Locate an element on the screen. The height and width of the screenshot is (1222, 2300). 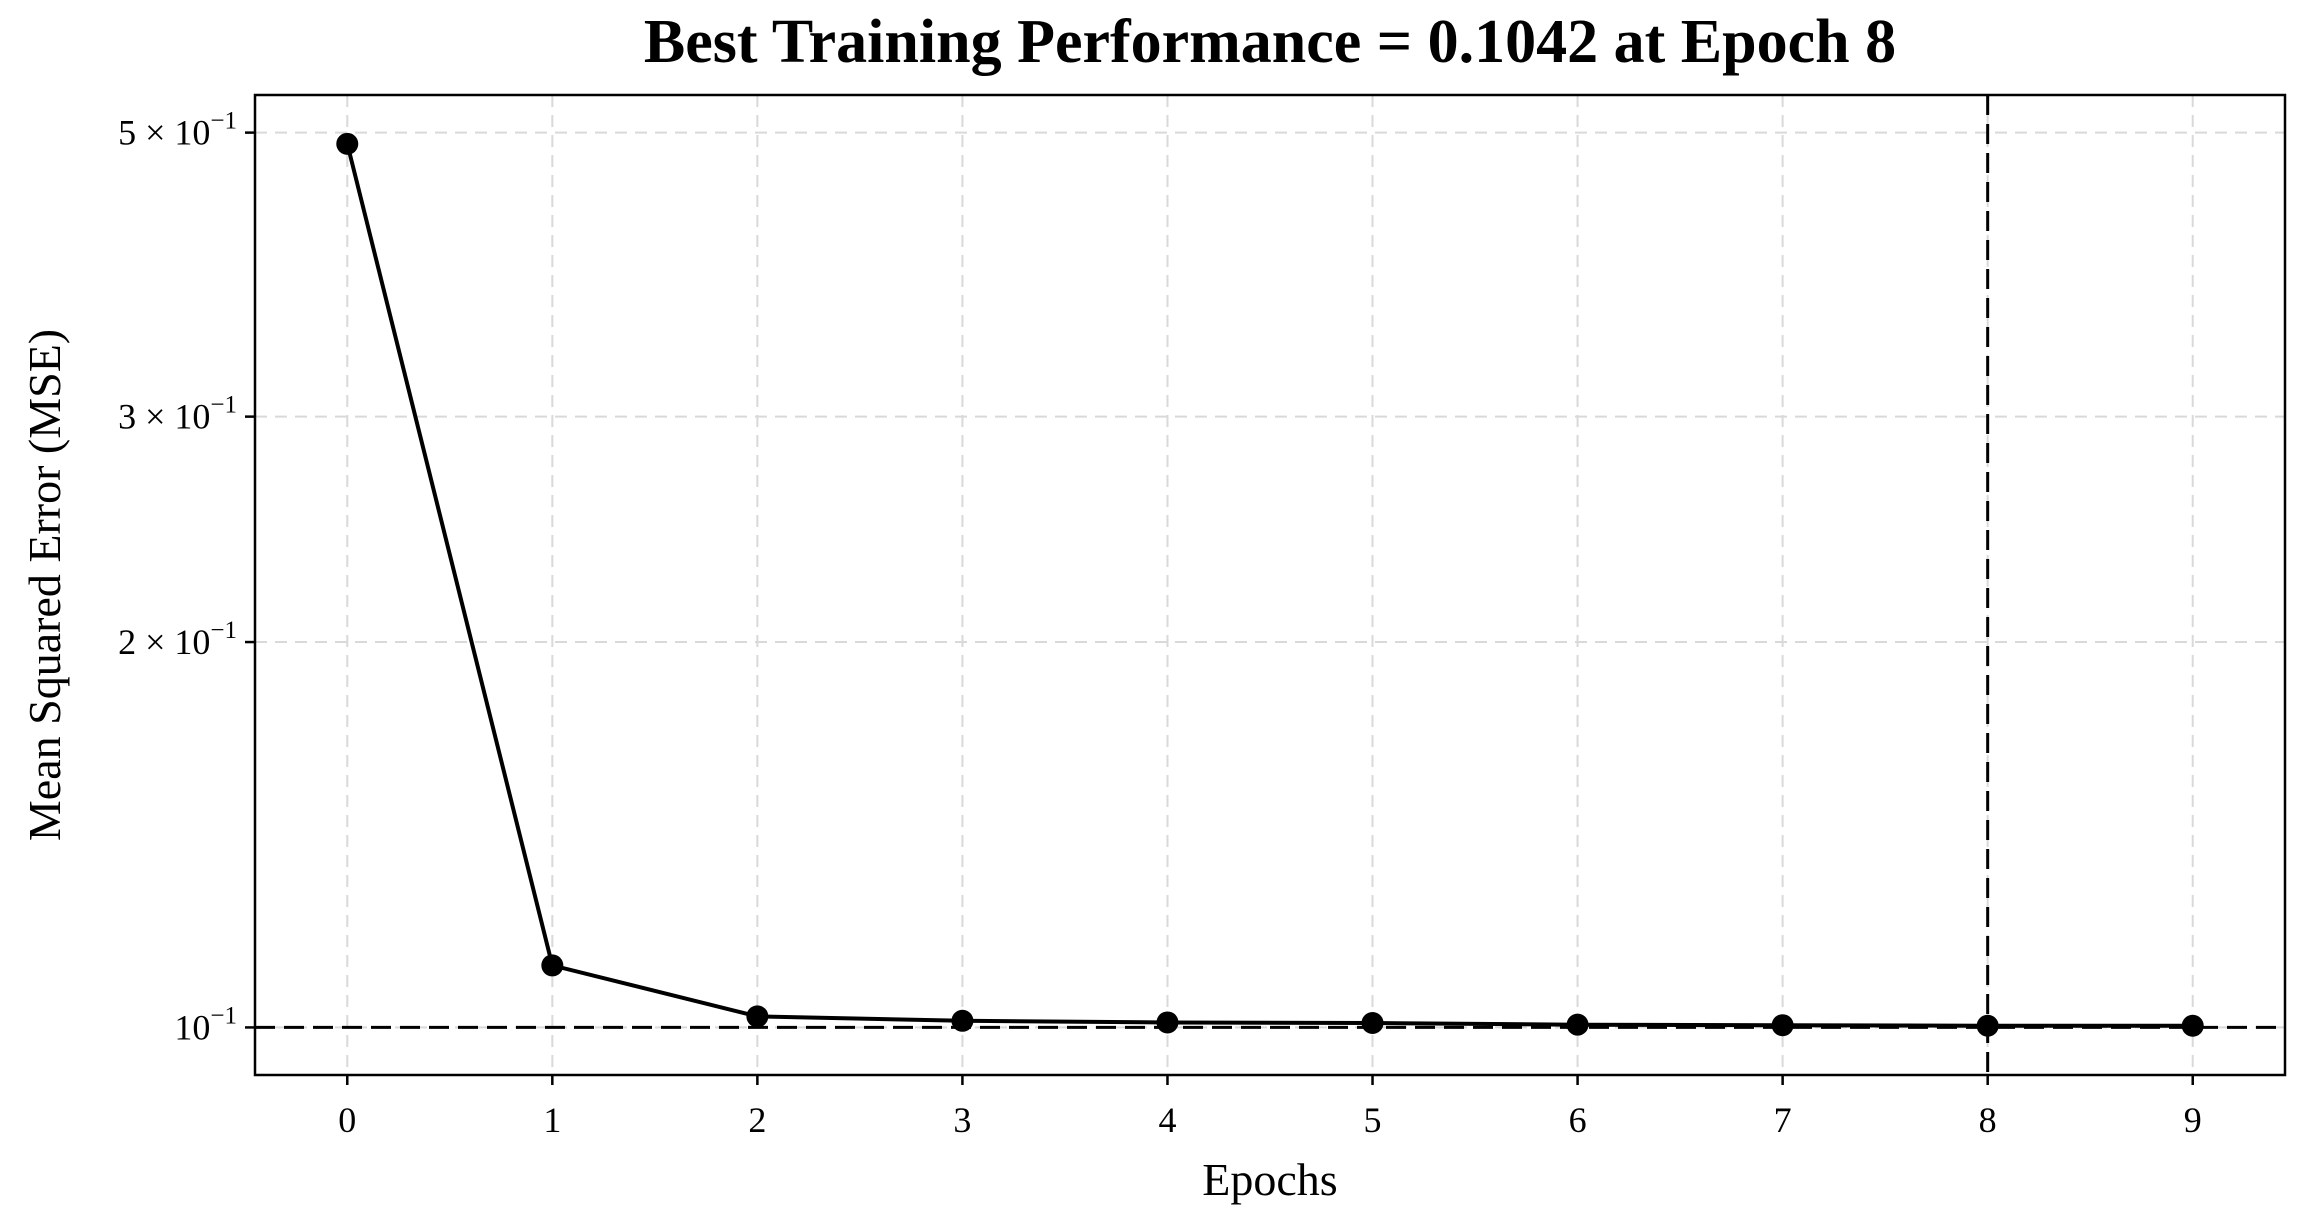
y-axis-ticks: 5 × 10−13 × 10−12 × 10−110−1 is located at coordinates (186, 577).